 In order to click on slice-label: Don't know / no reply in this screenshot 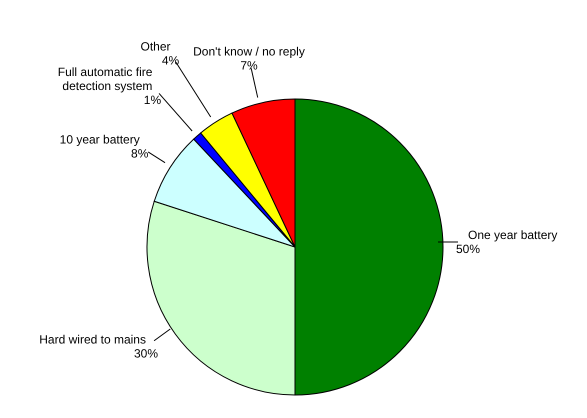, I will do `click(249, 51)`.